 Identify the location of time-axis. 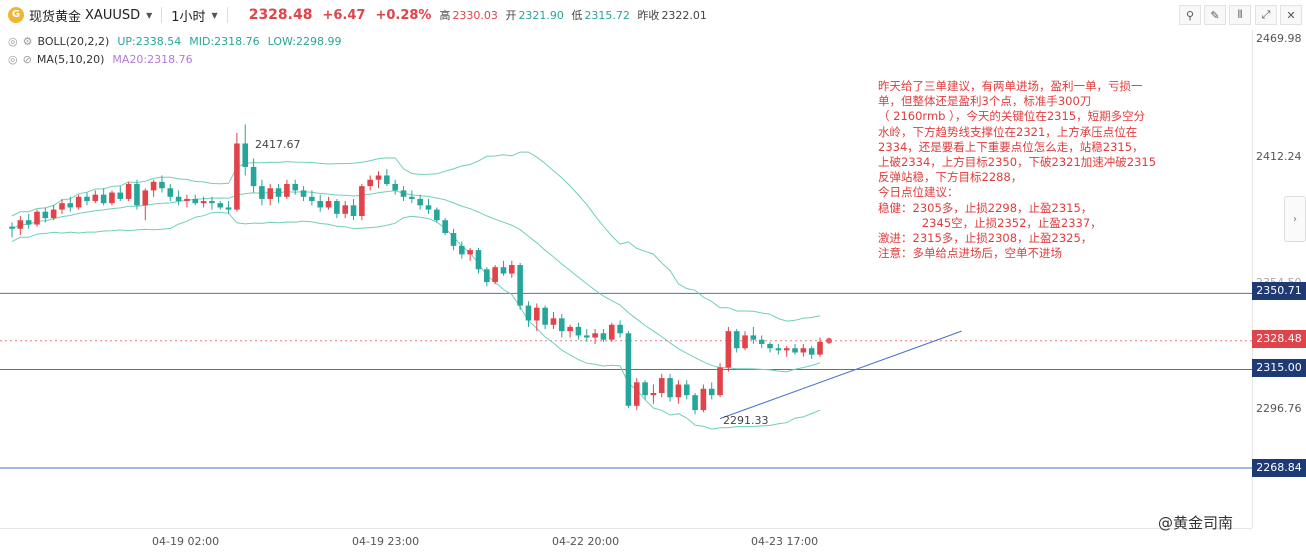
(626, 542).